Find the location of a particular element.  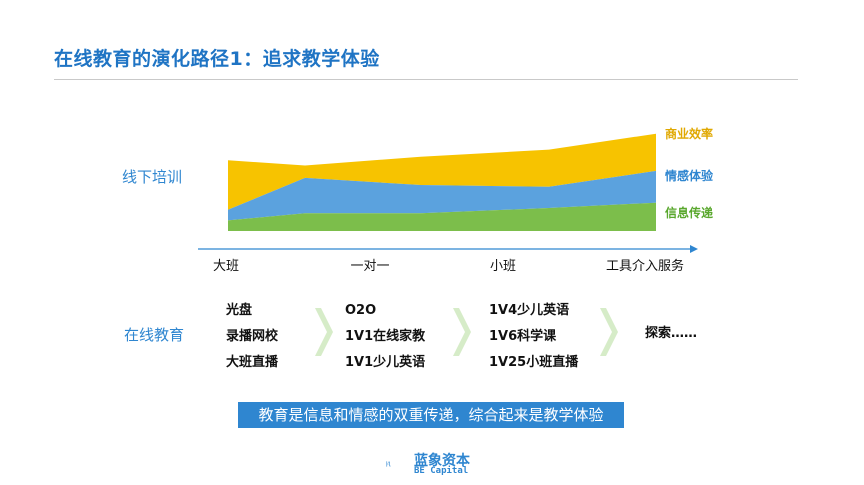

x-axis-arrow-icon is located at coordinates (694, 249).